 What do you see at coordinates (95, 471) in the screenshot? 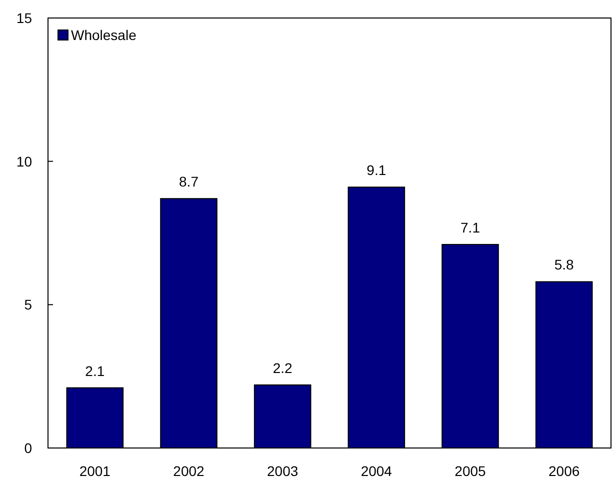
I see `x-tick-label: 2001` at bounding box center [95, 471].